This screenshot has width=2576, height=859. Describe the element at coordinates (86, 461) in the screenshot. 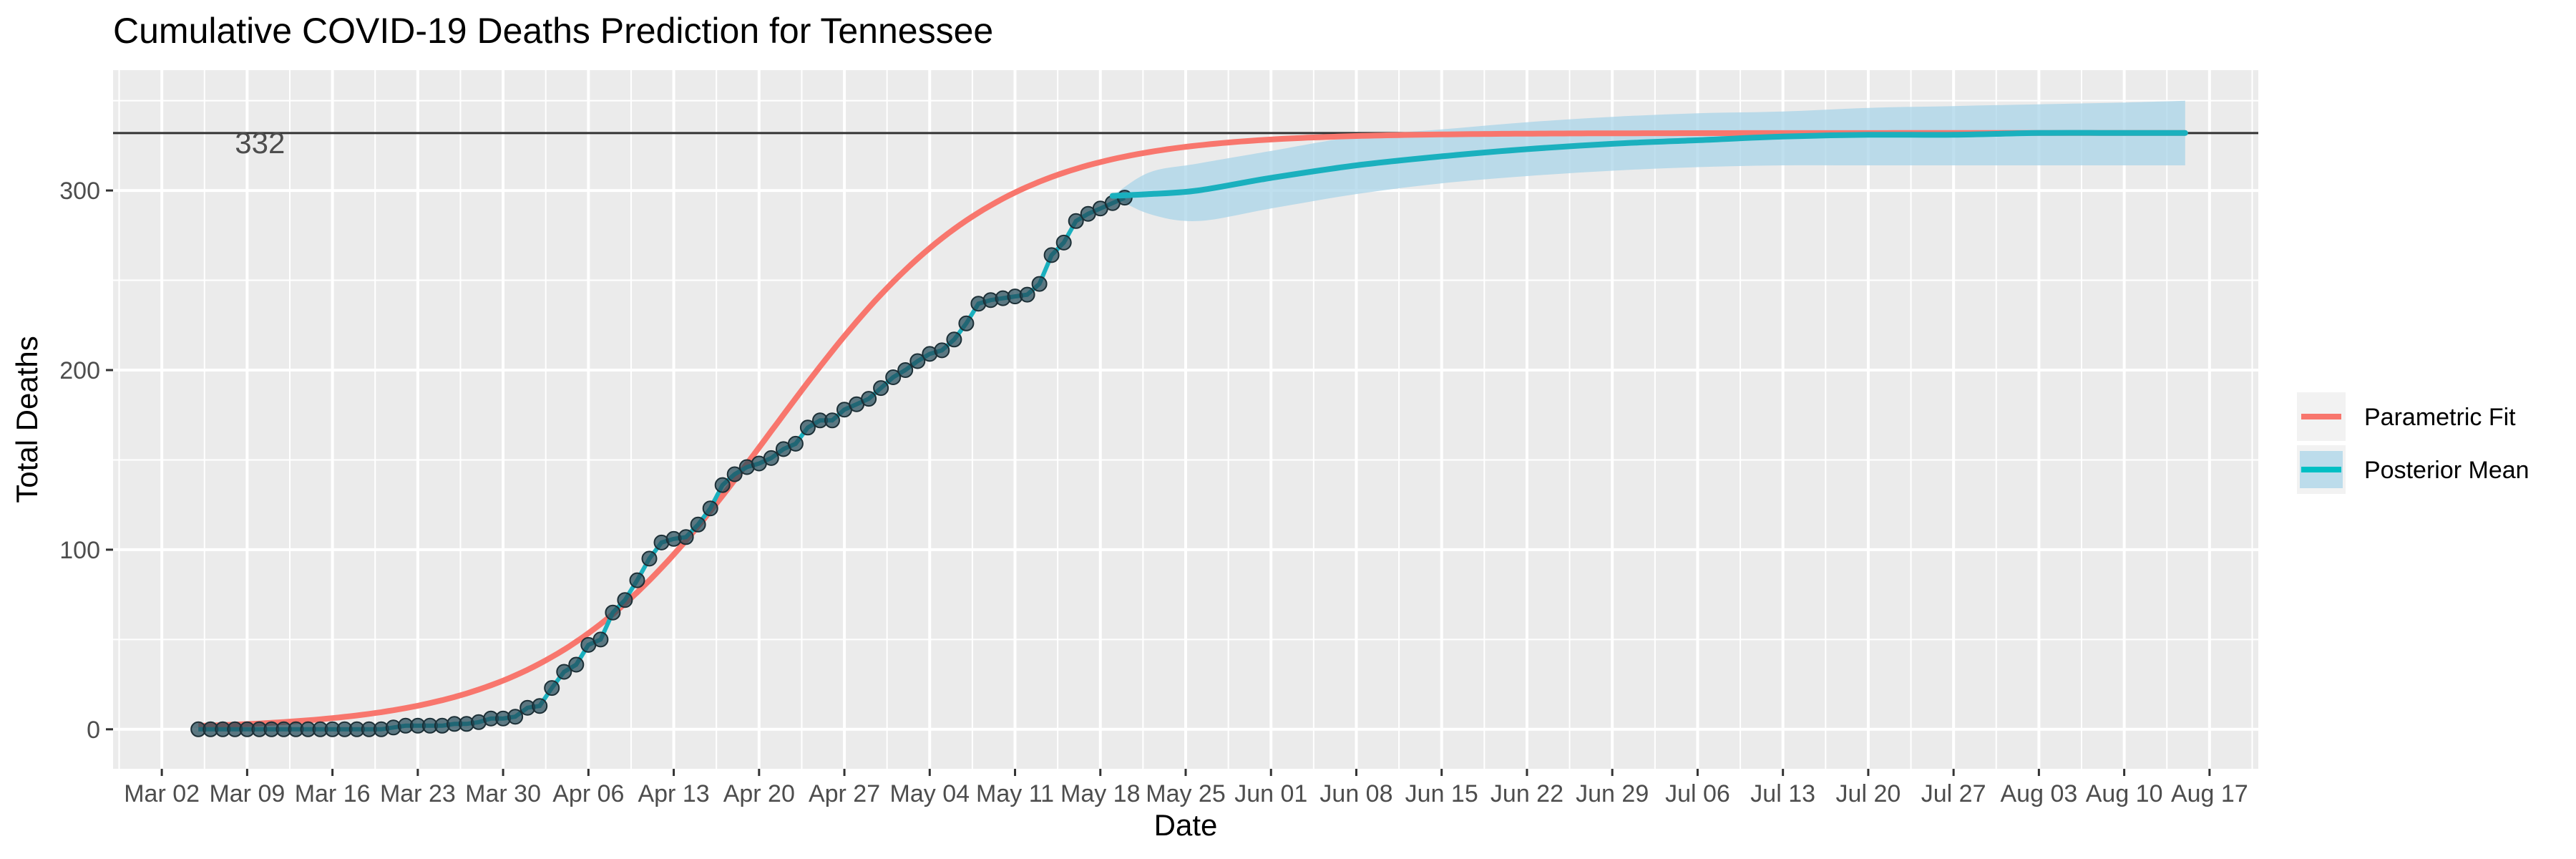

I see `y-axis-ticks: 0 100 200 300` at that location.